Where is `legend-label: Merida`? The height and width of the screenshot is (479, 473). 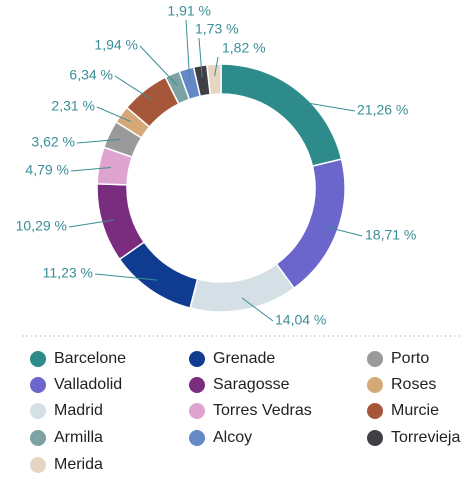
legend-label: Merida is located at coordinates (78, 464).